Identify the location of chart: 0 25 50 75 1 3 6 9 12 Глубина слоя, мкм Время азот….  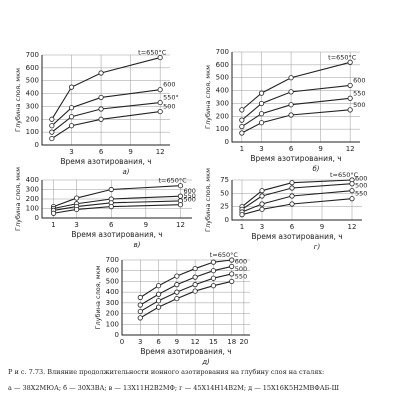
(285, 209).